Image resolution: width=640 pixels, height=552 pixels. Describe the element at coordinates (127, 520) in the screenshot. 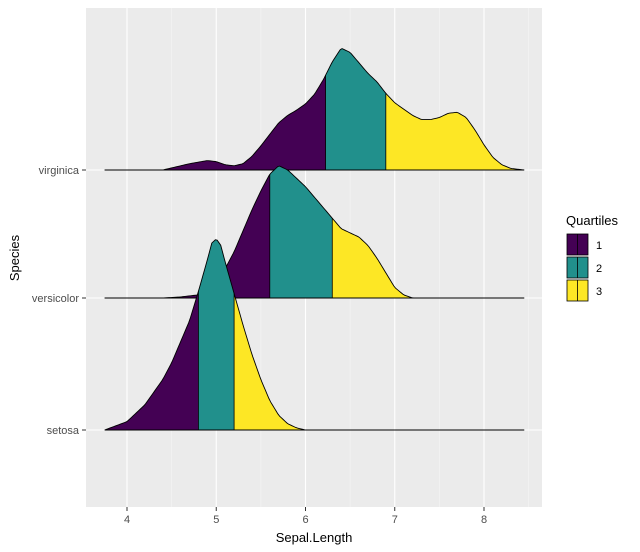

I see `x-tick-label: 4` at that location.